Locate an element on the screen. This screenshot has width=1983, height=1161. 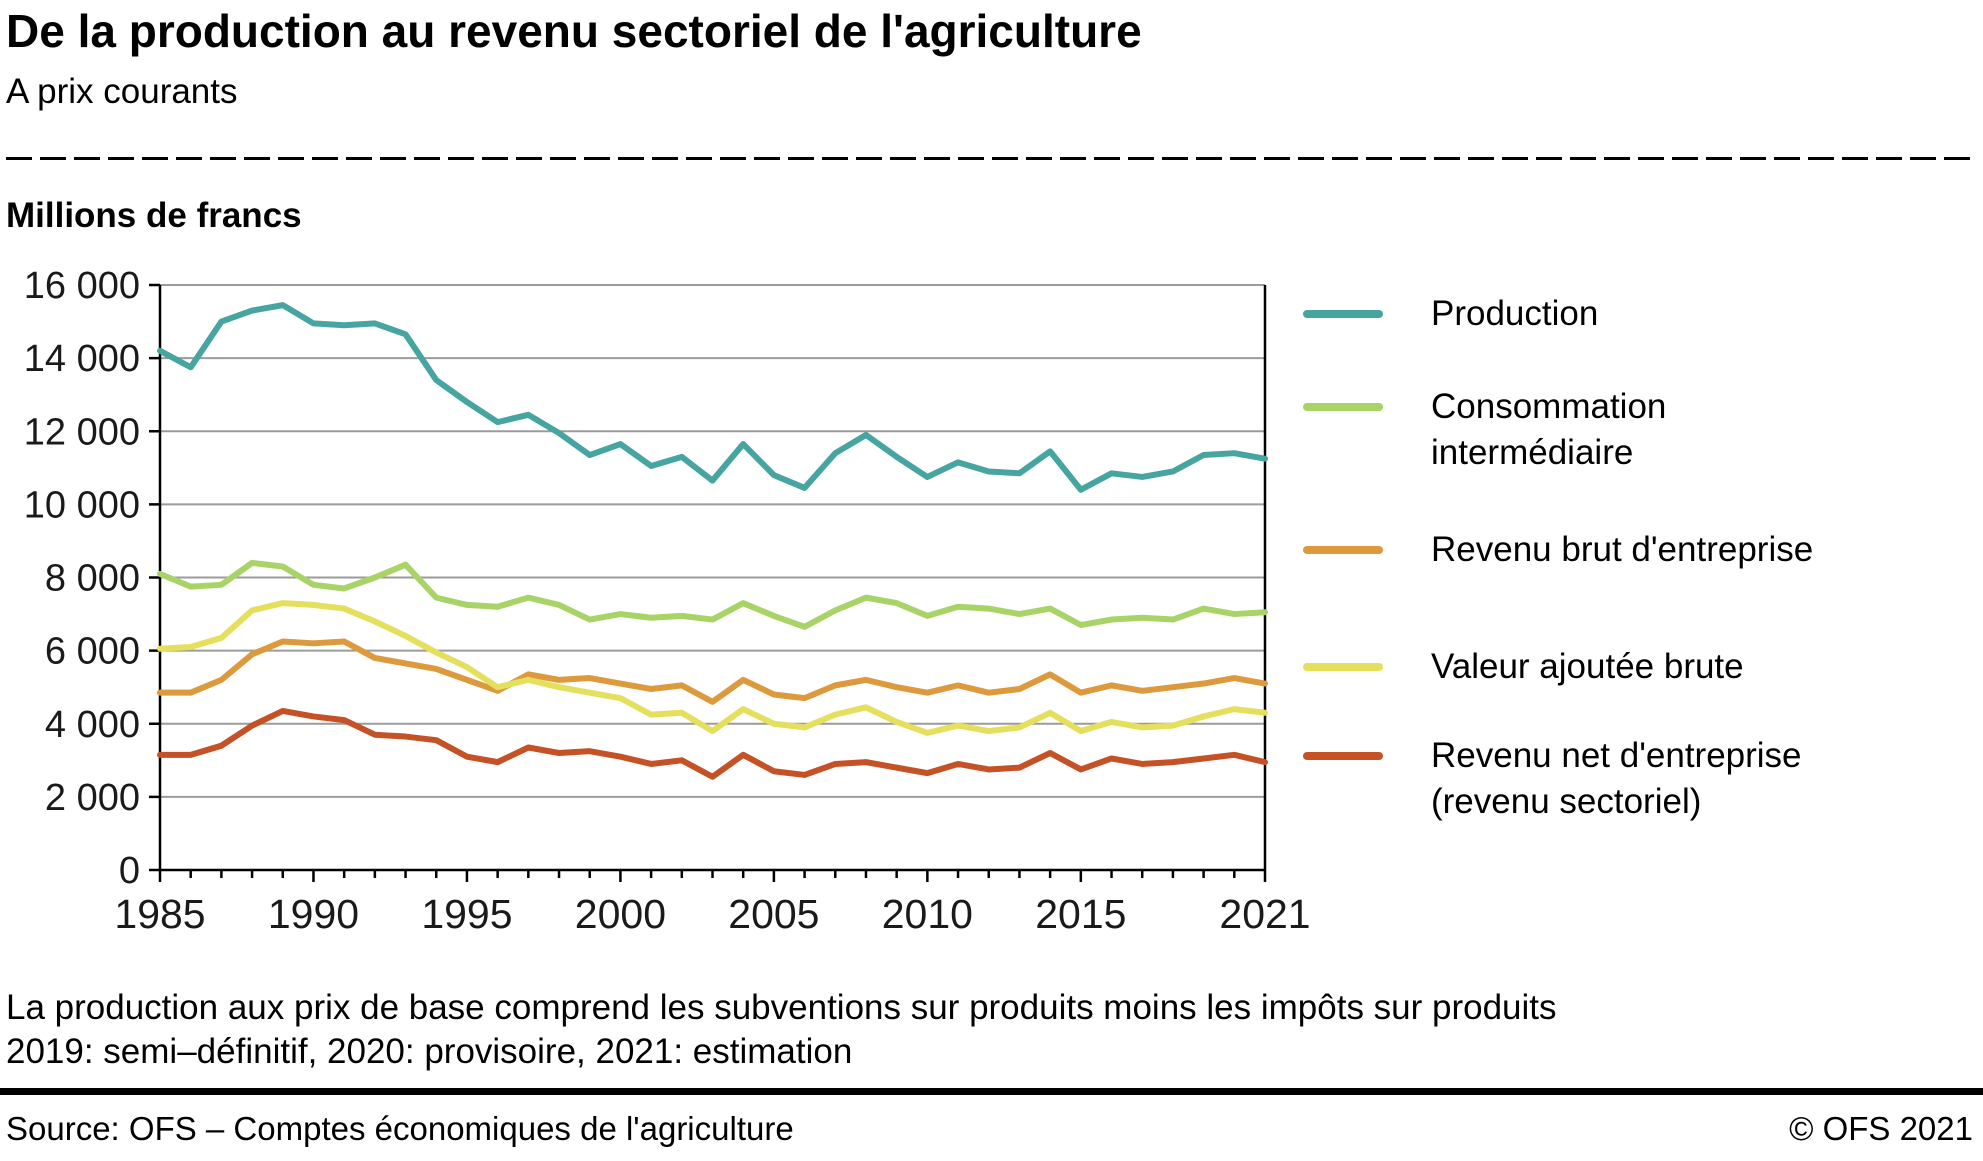
x-tick-label: 1985 is located at coordinates (159, 914).